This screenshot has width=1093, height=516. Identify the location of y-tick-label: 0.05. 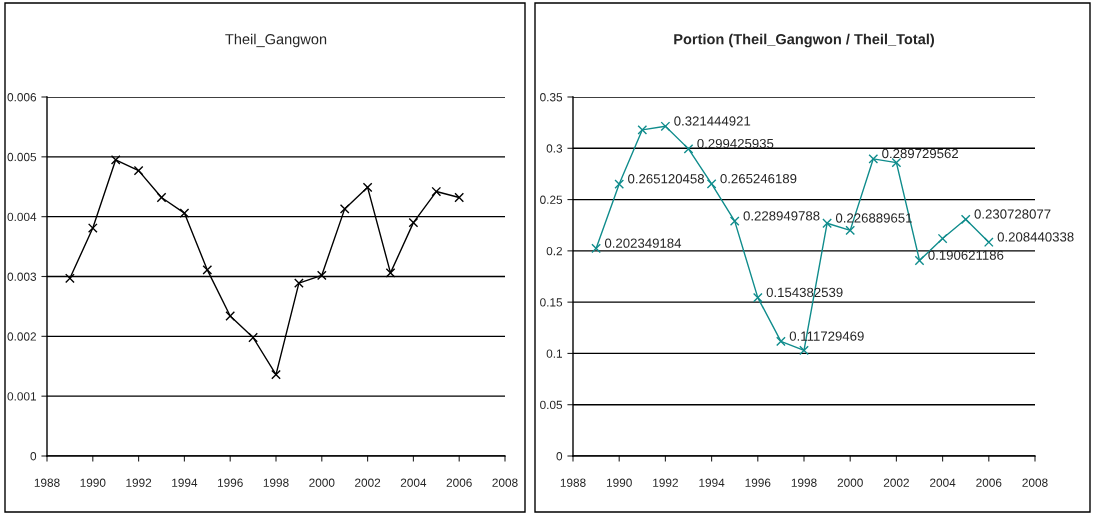
(551, 405).